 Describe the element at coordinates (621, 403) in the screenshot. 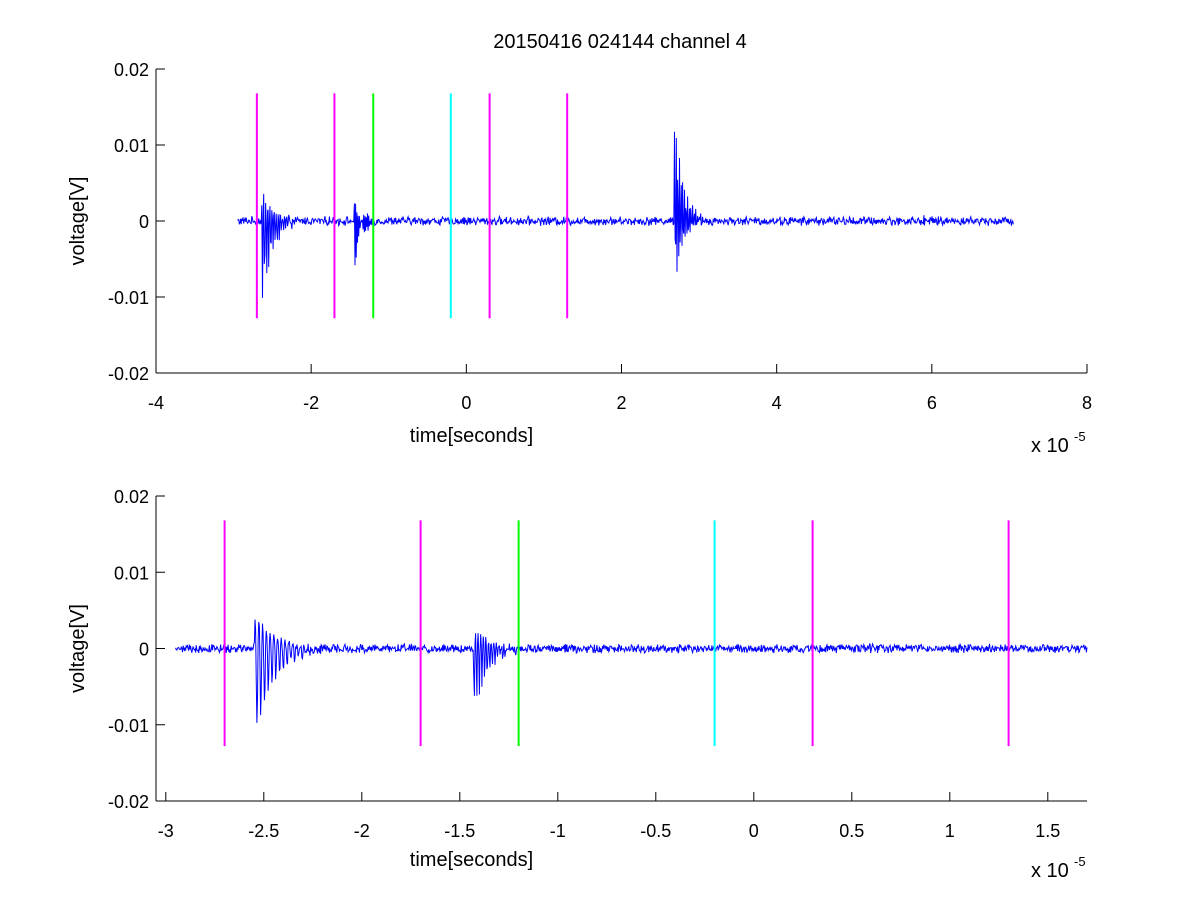

I see `x-tick-label: 2` at that location.